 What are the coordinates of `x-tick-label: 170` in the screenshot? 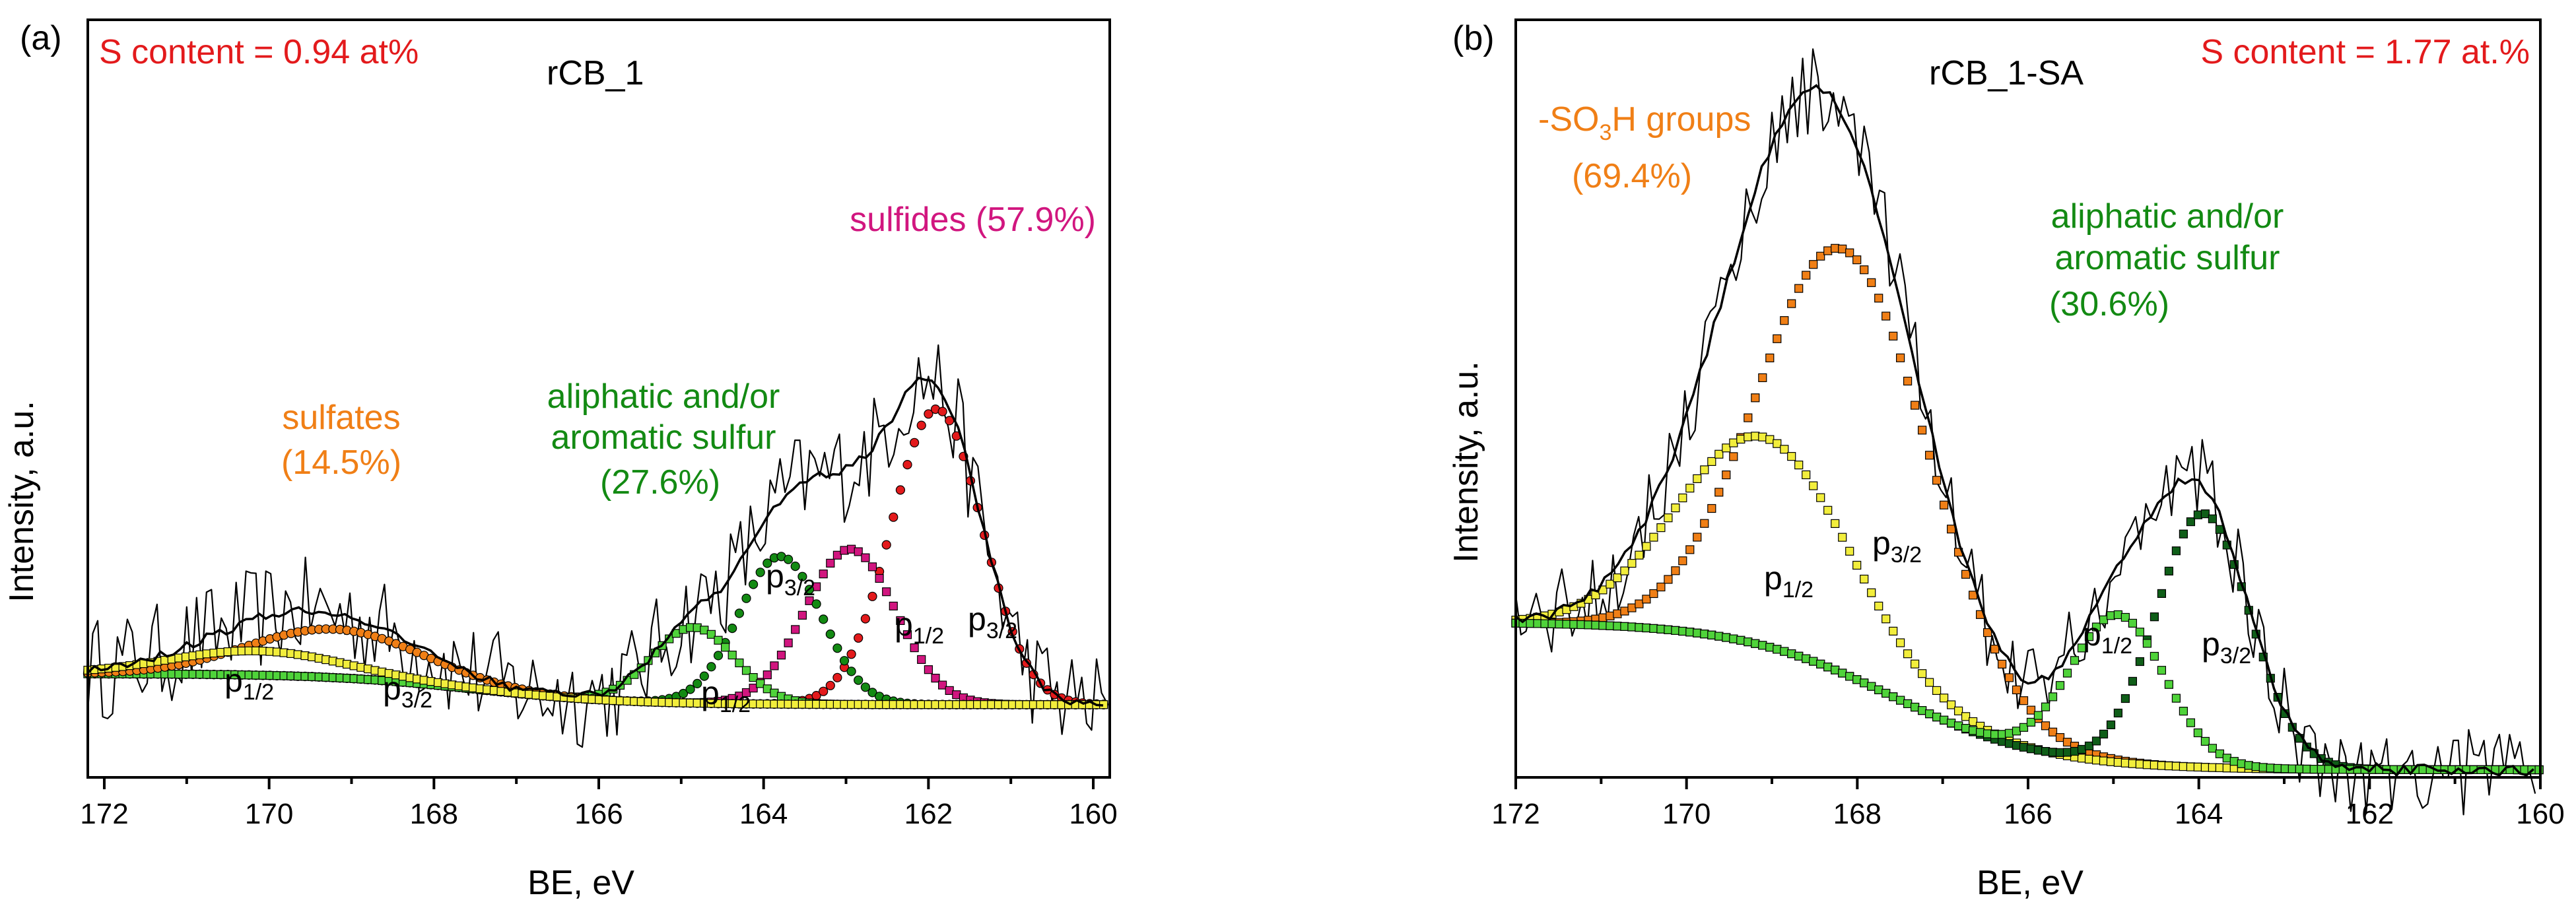 It's located at (269, 814).